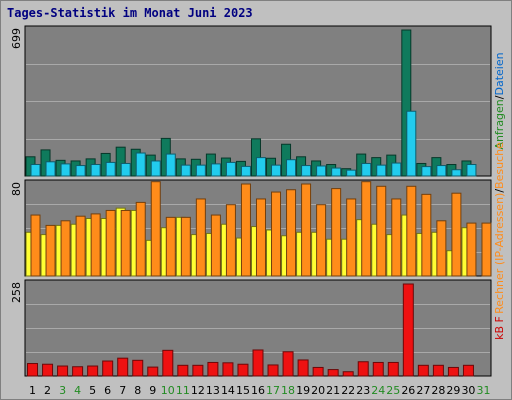 Image resolution: width=512 pixels, height=400 pixels. I want to click on x-label-day-14: 14, so click(228, 390).